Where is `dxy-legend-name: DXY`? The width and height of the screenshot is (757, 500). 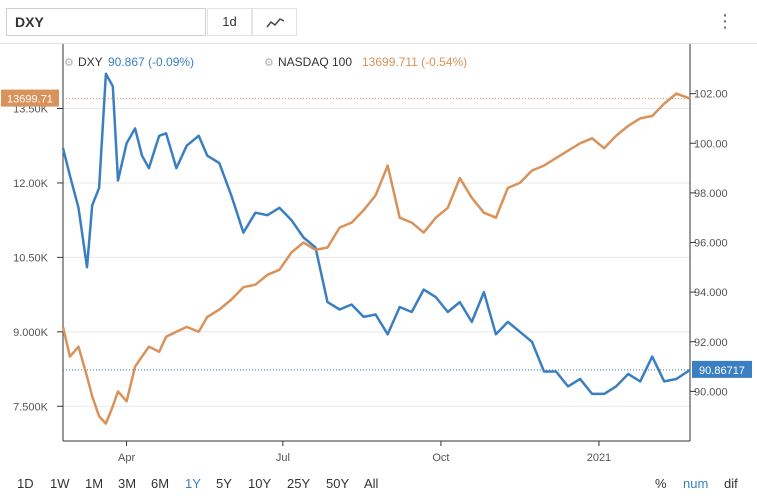 dxy-legend-name: DXY is located at coordinates (90, 62).